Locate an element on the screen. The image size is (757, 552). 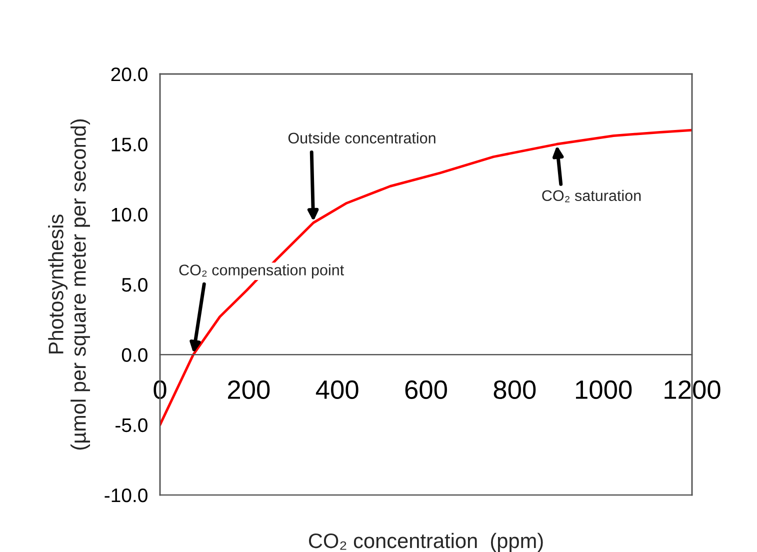
x-tick-label: 800 is located at coordinates (515, 390).